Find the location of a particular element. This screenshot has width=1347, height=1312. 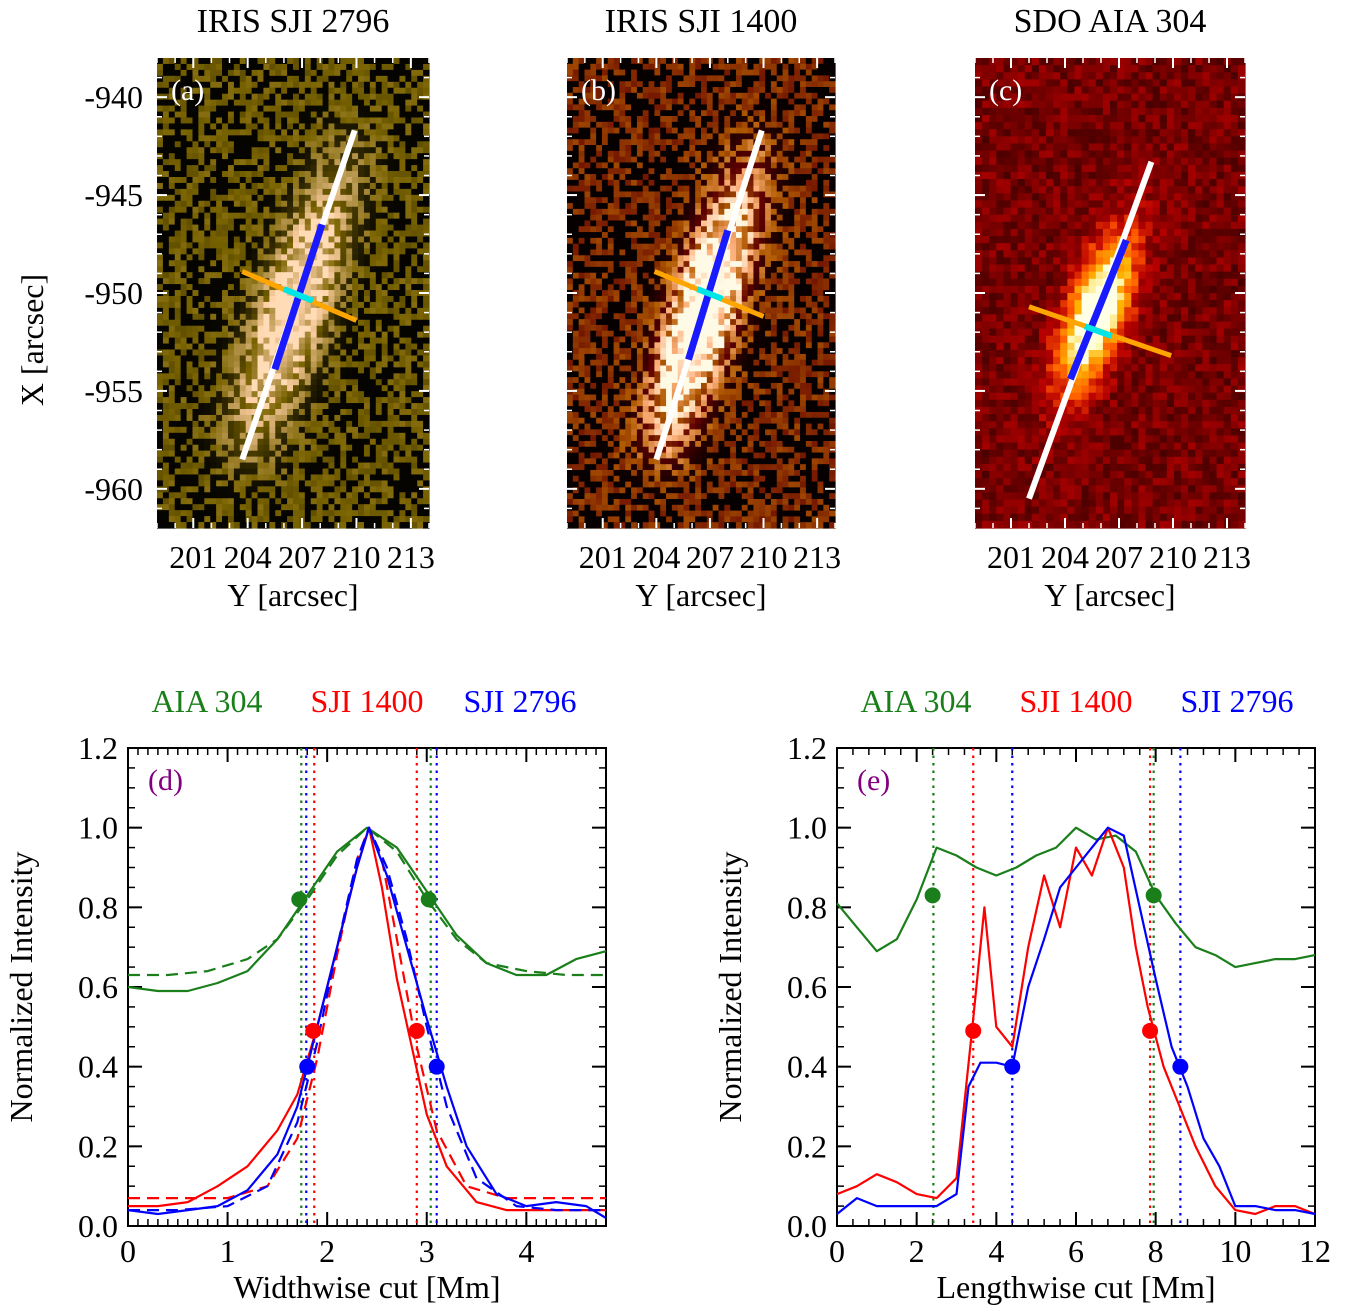

y-tick-label: 0.4 is located at coordinates (807, 1067).